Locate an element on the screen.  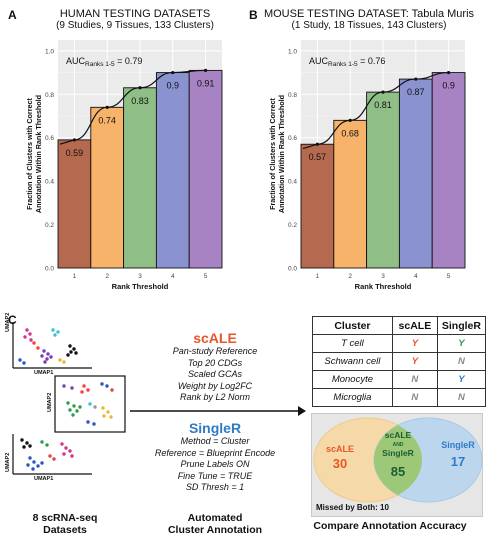
venn-center-count: 85 is located at coordinates (398, 471).